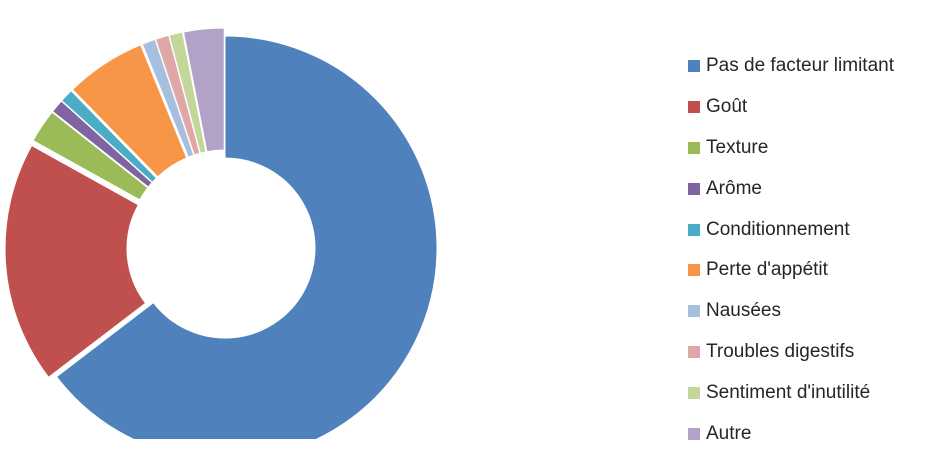 Image resolution: width=946 pixels, height=454 pixels. Describe the element at coordinates (791, 311) in the screenshot. I see `legend-item: Nausées` at that location.